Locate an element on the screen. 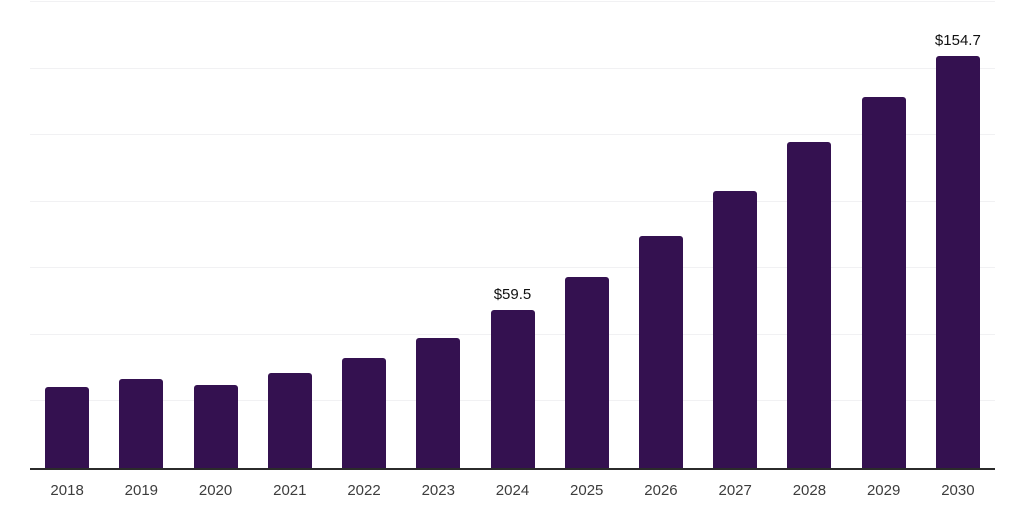  bar-2029 is located at coordinates (883, 282).